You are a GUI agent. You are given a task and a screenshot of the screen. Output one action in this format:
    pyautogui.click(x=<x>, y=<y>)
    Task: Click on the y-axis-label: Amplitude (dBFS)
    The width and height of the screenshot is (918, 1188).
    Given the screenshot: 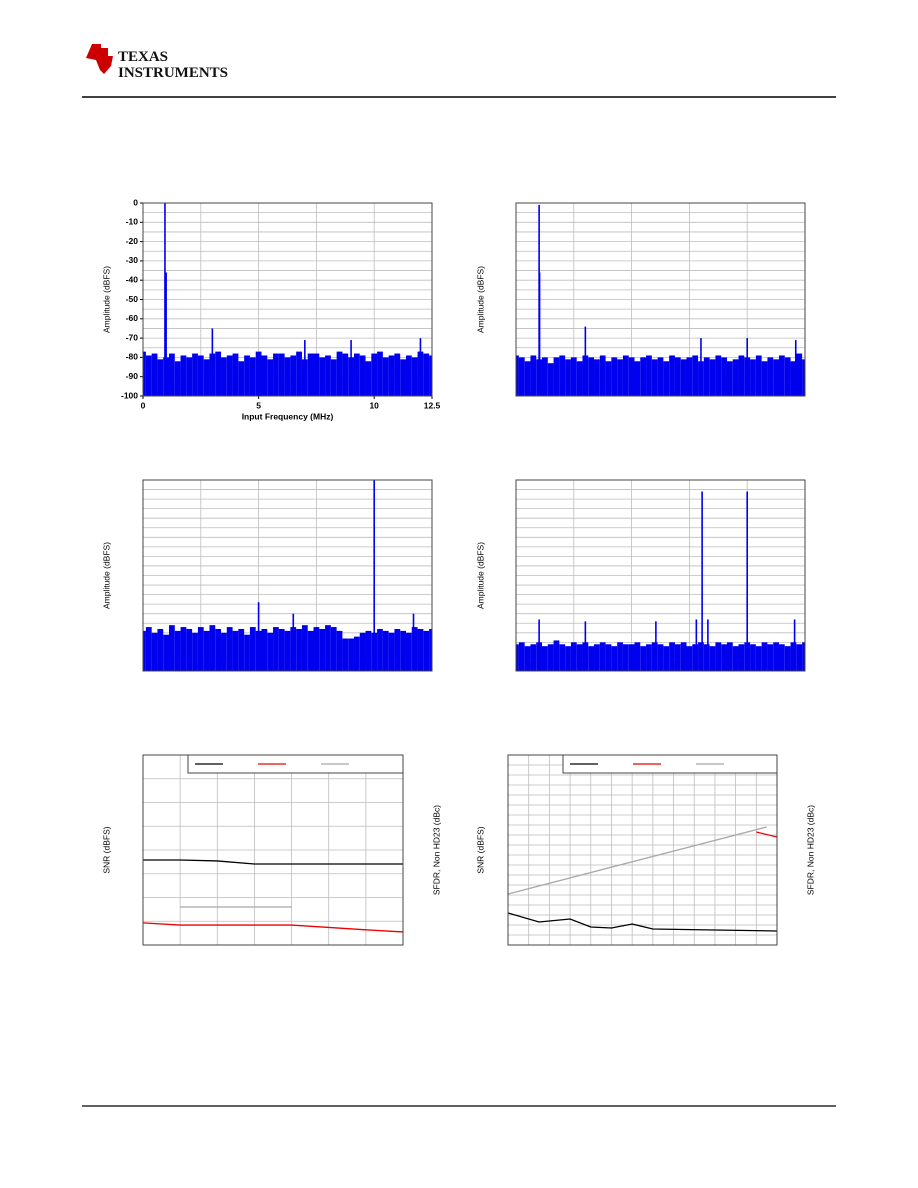 What is the action you would take?
    pyautogui.click(x=480, y=575)
    